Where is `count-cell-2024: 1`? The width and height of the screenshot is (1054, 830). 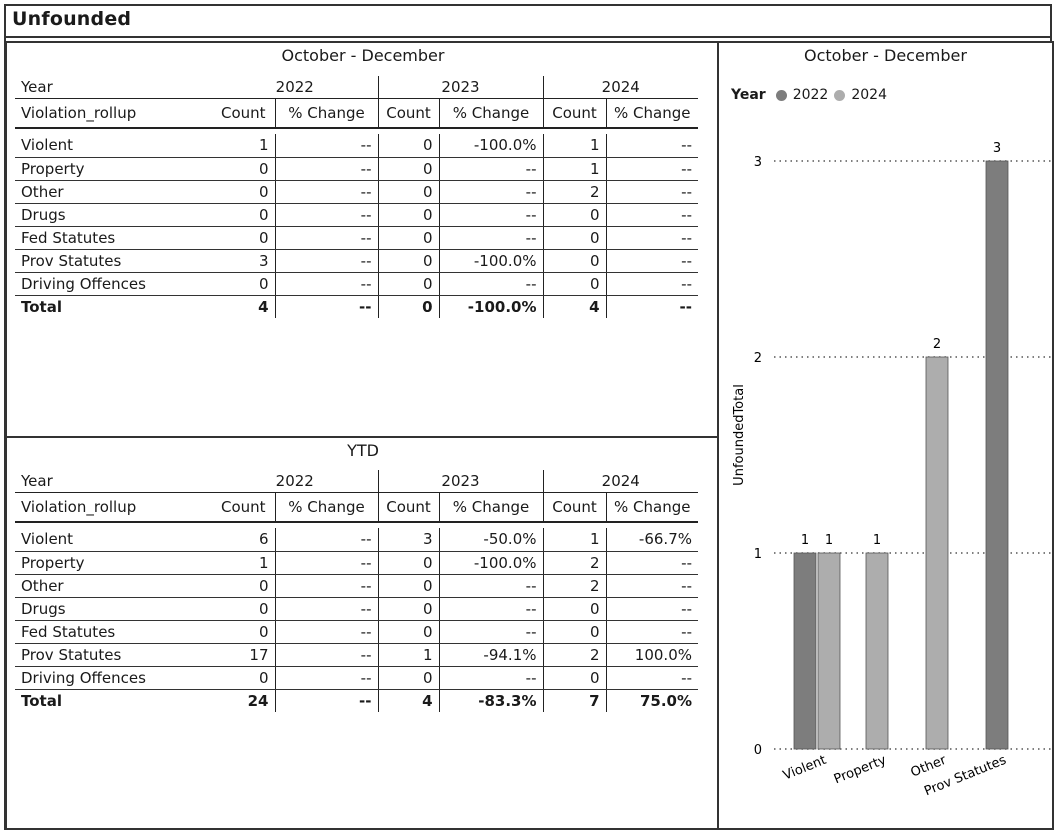 count-cell-2024: 1 is located at coordinates (575, 169).